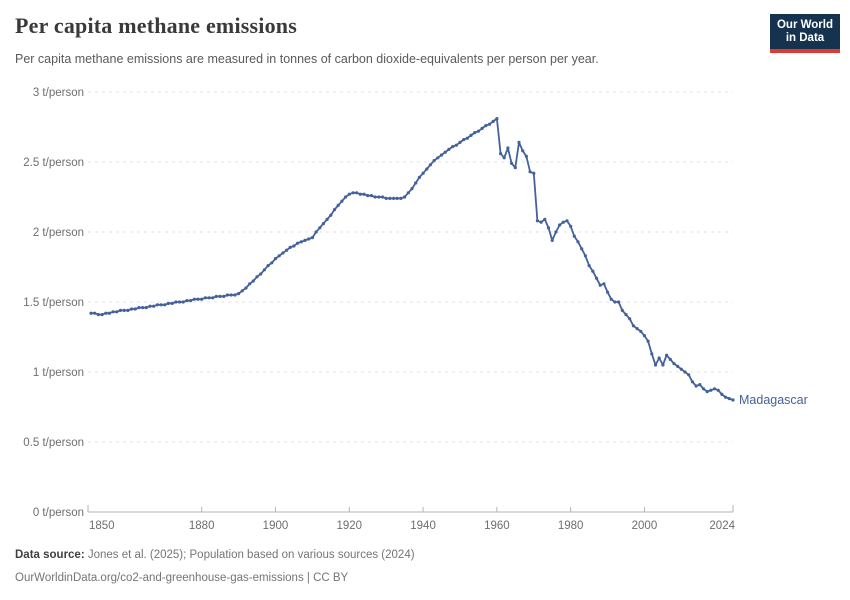  I want to click on series-label-madagascar: Madagascar, so click(773, 400).